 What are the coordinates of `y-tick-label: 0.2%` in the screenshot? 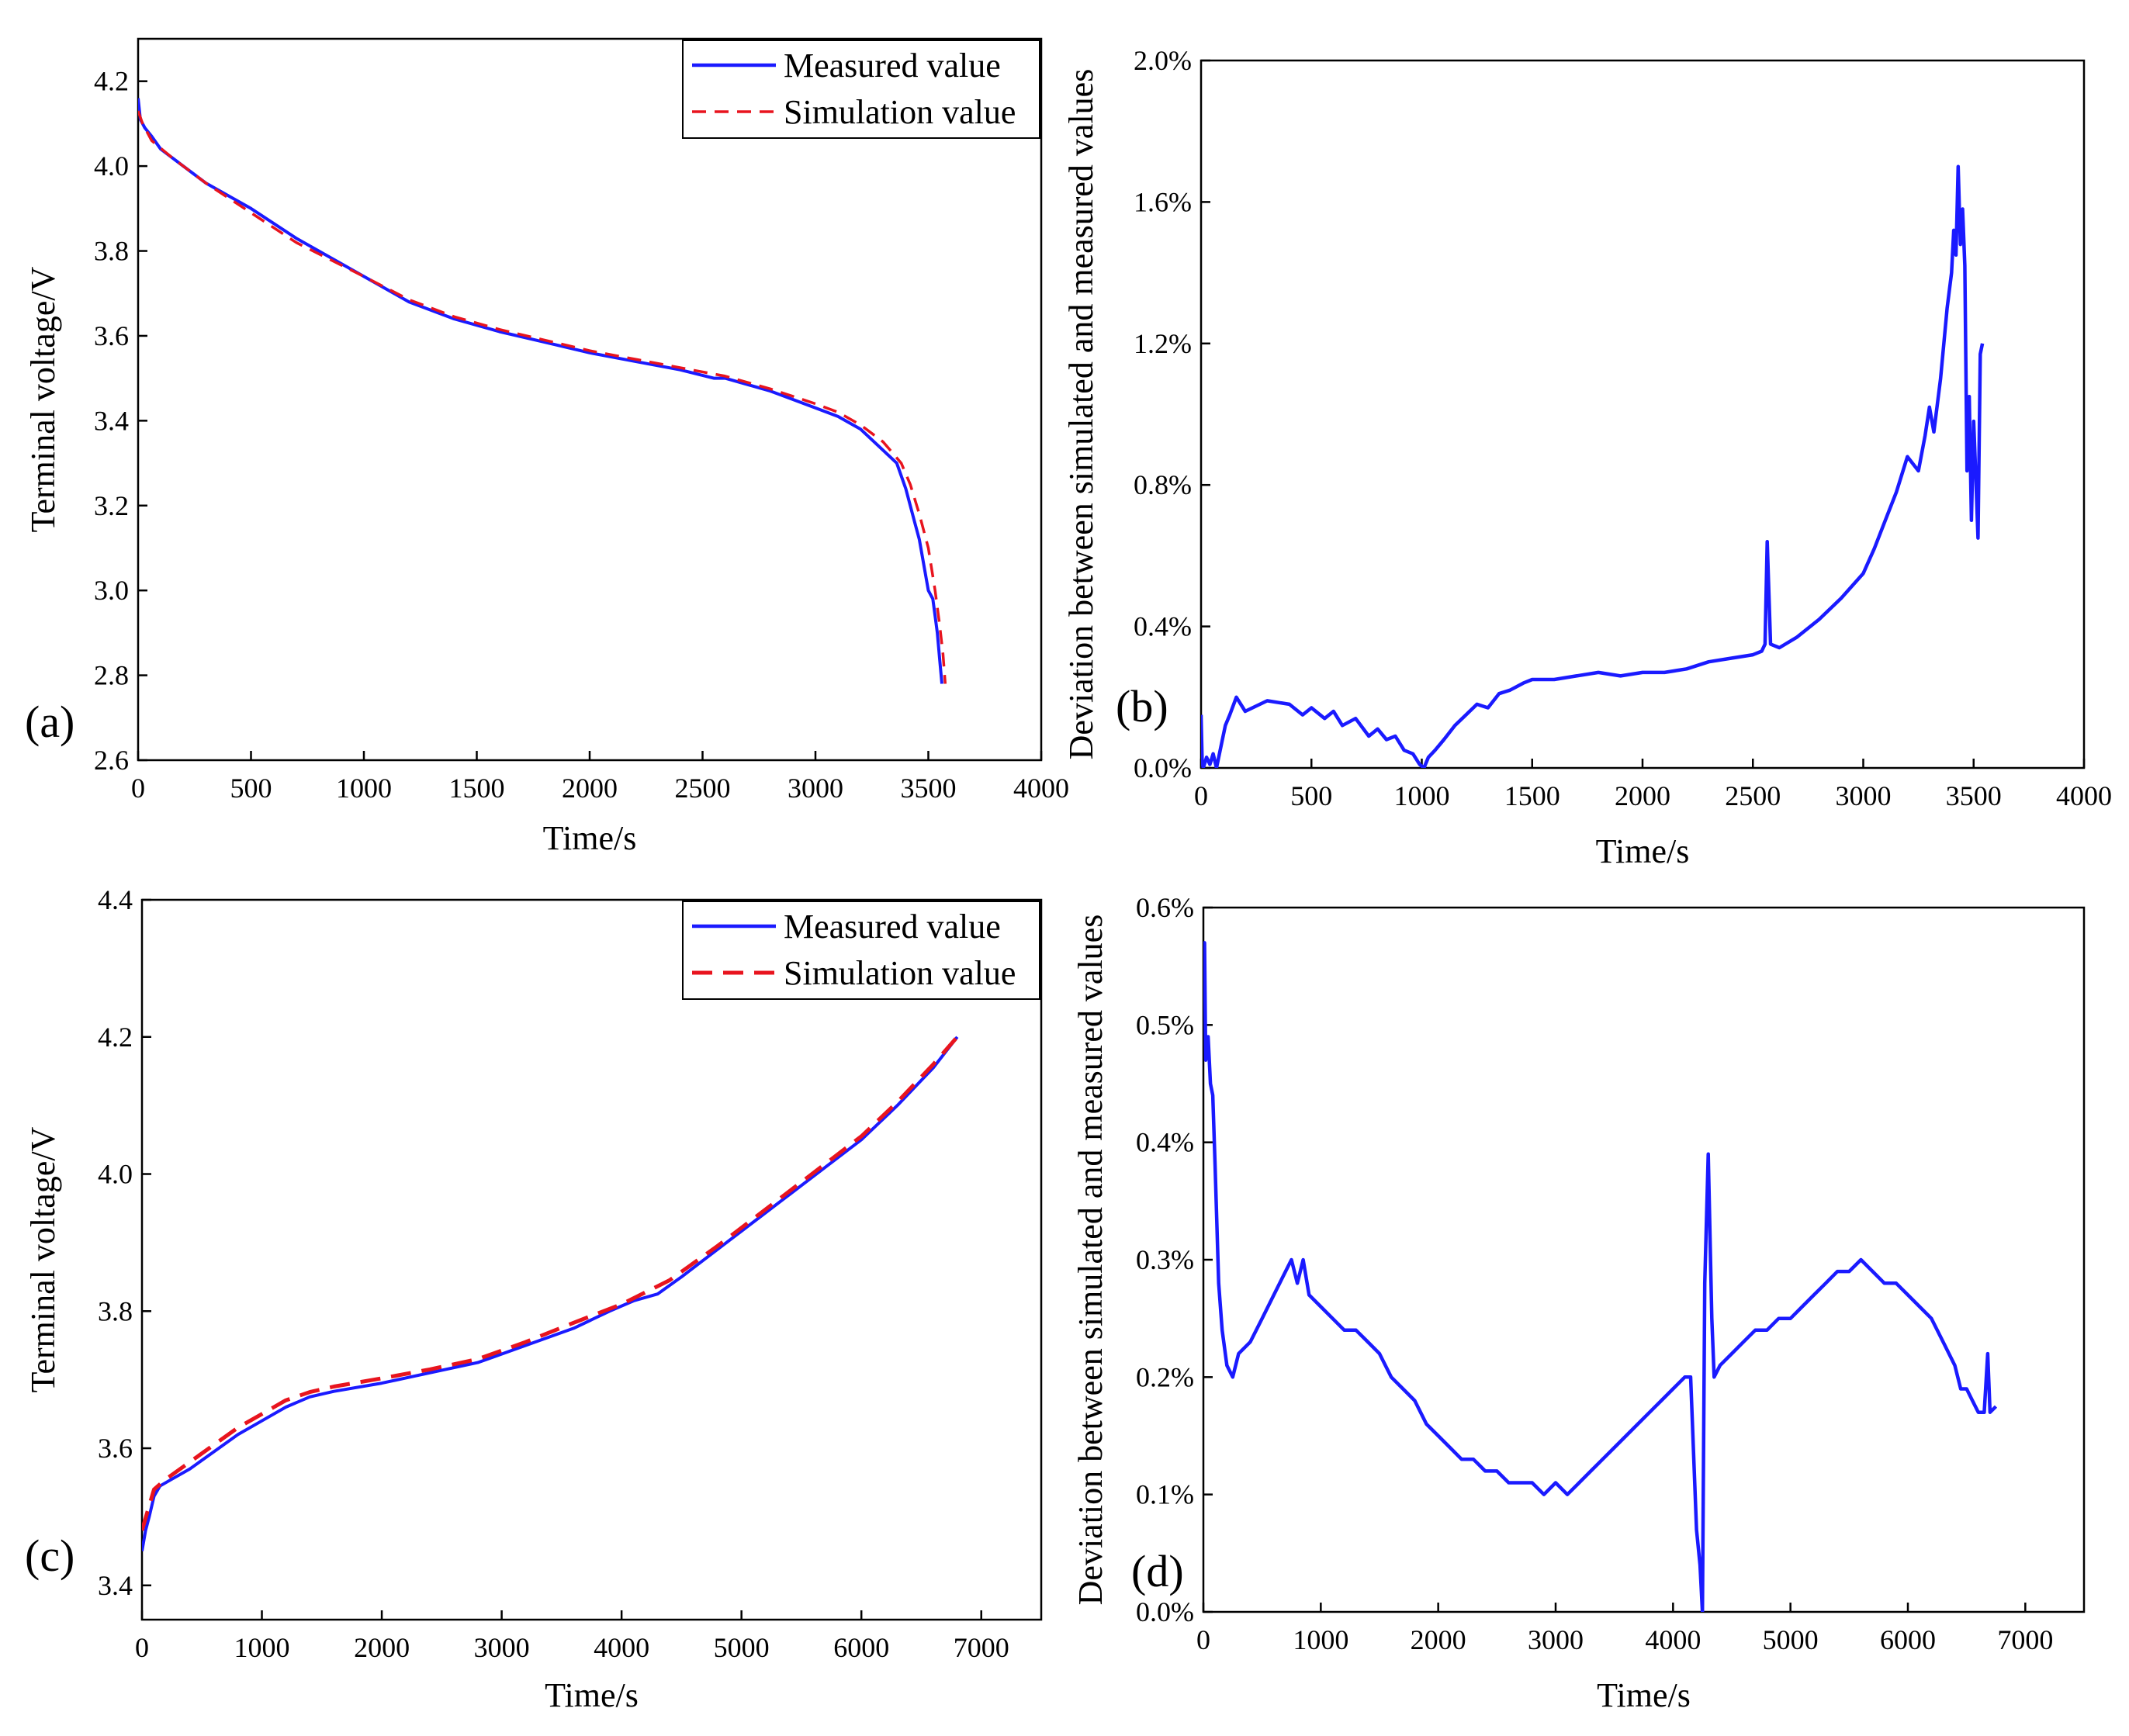 It's located at (1165, 1376).